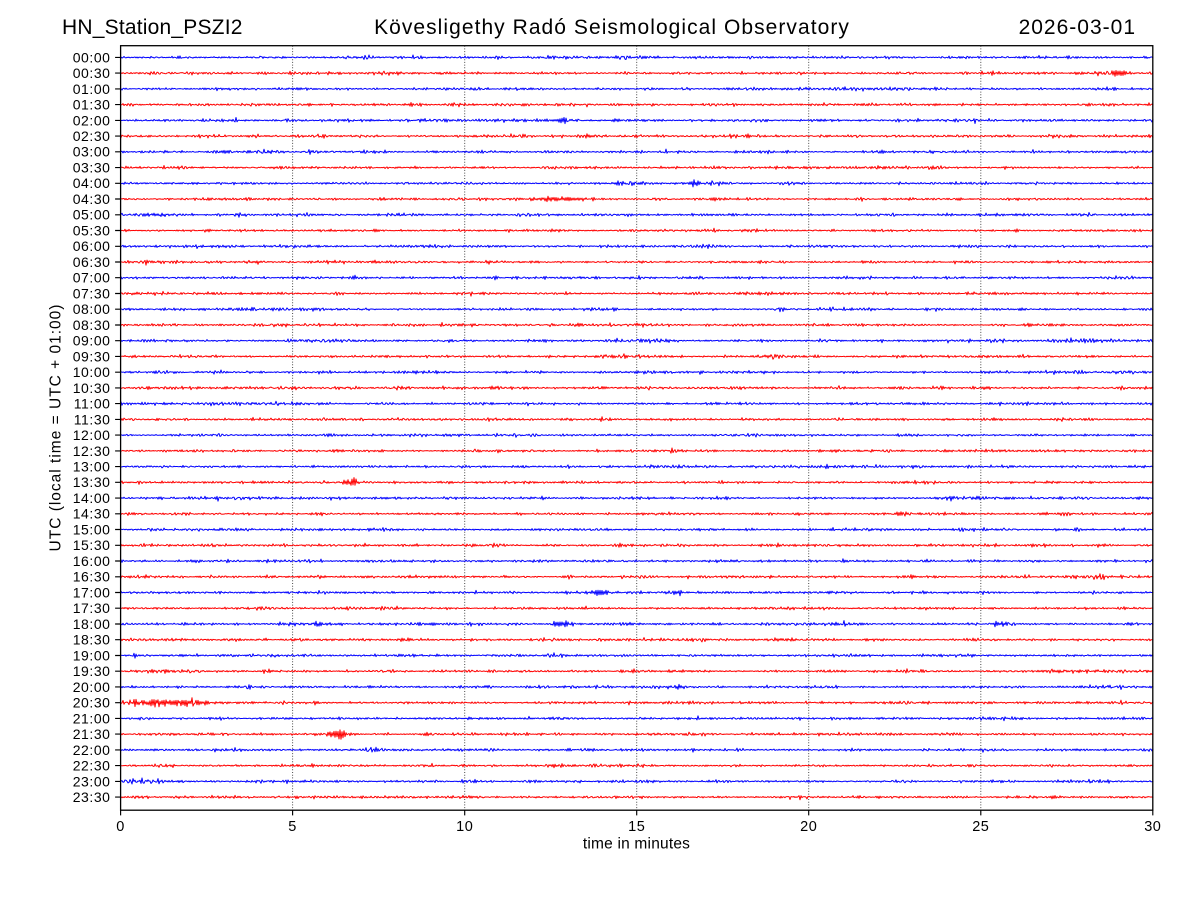 The width and height of the screenshot is (1200, 905). Describe the element at coordinates (92, 655) in the screenshot. I see `svg-text: 19:00` at that location.